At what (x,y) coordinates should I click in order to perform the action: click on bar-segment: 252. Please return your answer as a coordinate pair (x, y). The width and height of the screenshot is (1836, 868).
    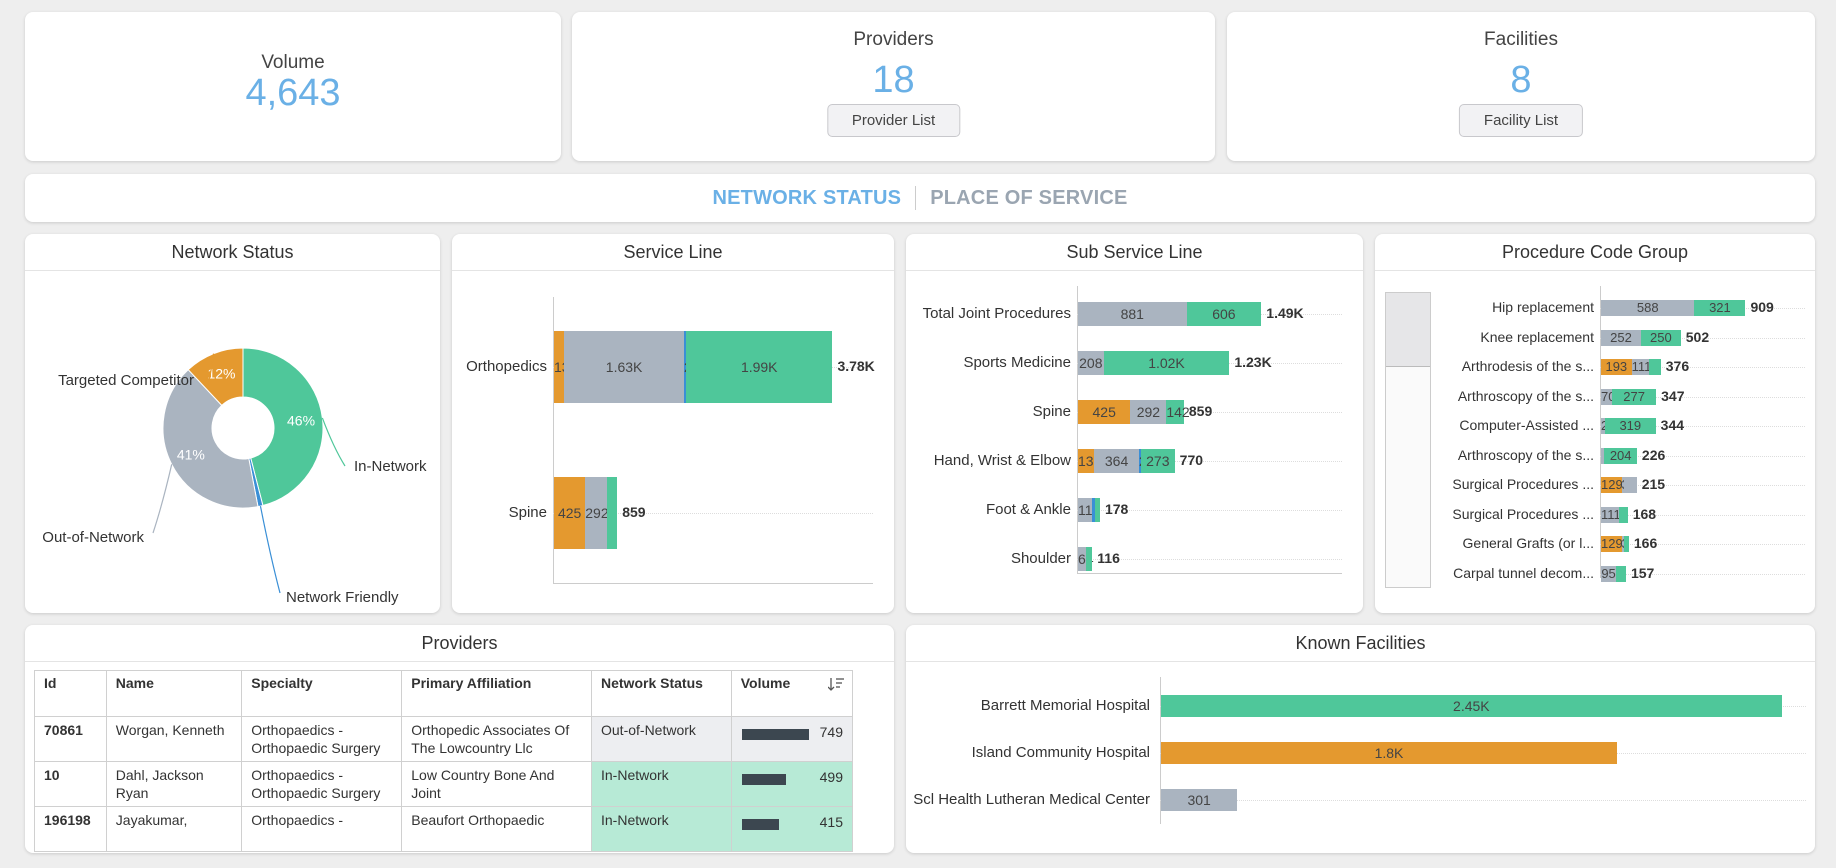
    Looking at the image, I should click on (1621, 337).